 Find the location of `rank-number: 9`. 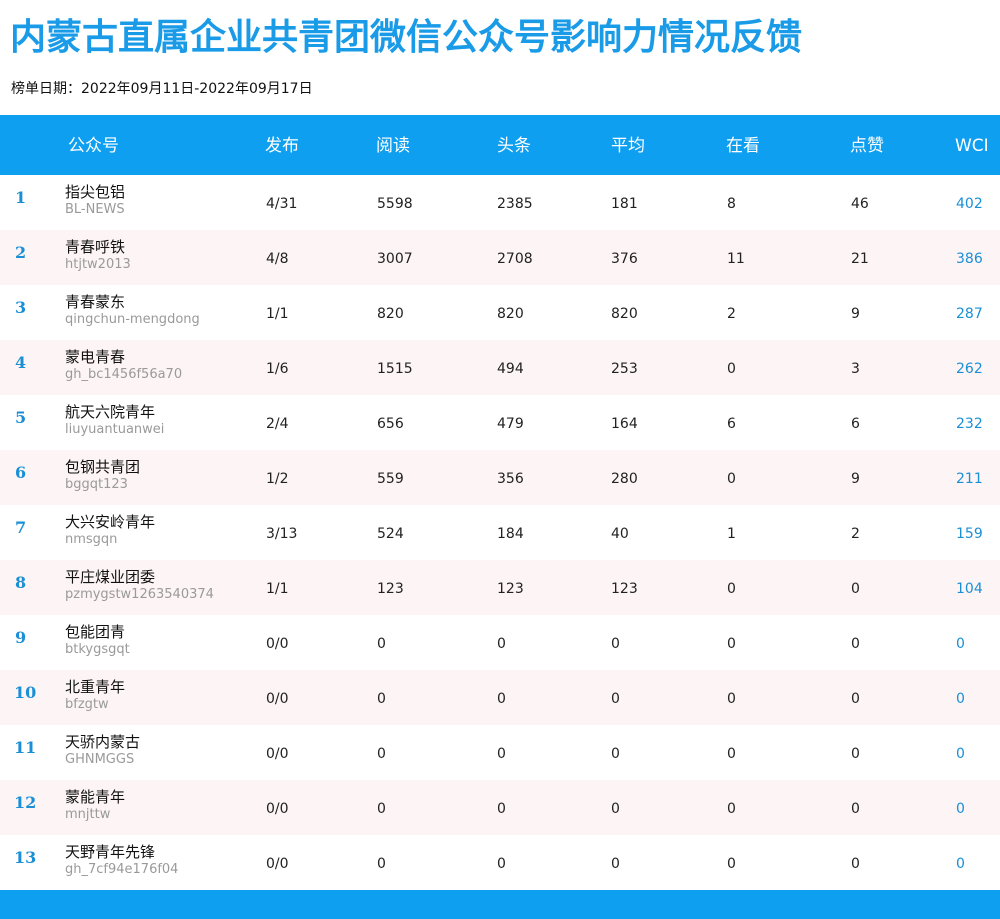

rank-number: 9 is located at coordinates (21, 637).